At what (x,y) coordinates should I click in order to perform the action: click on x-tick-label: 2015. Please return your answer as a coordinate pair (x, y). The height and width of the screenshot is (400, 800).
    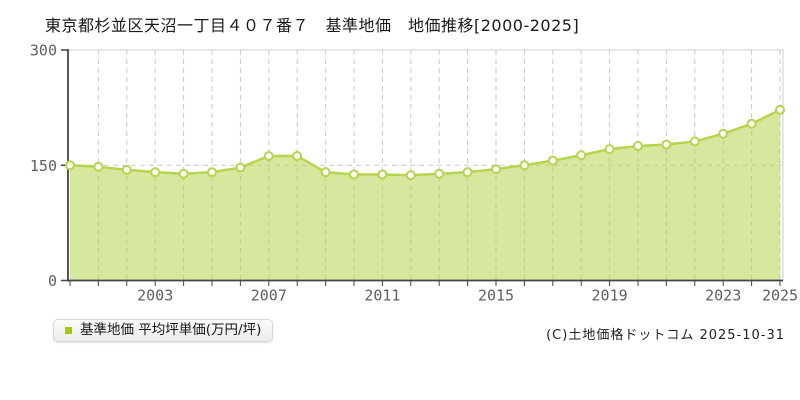
    Looking at the image, I should click on (496, 296).